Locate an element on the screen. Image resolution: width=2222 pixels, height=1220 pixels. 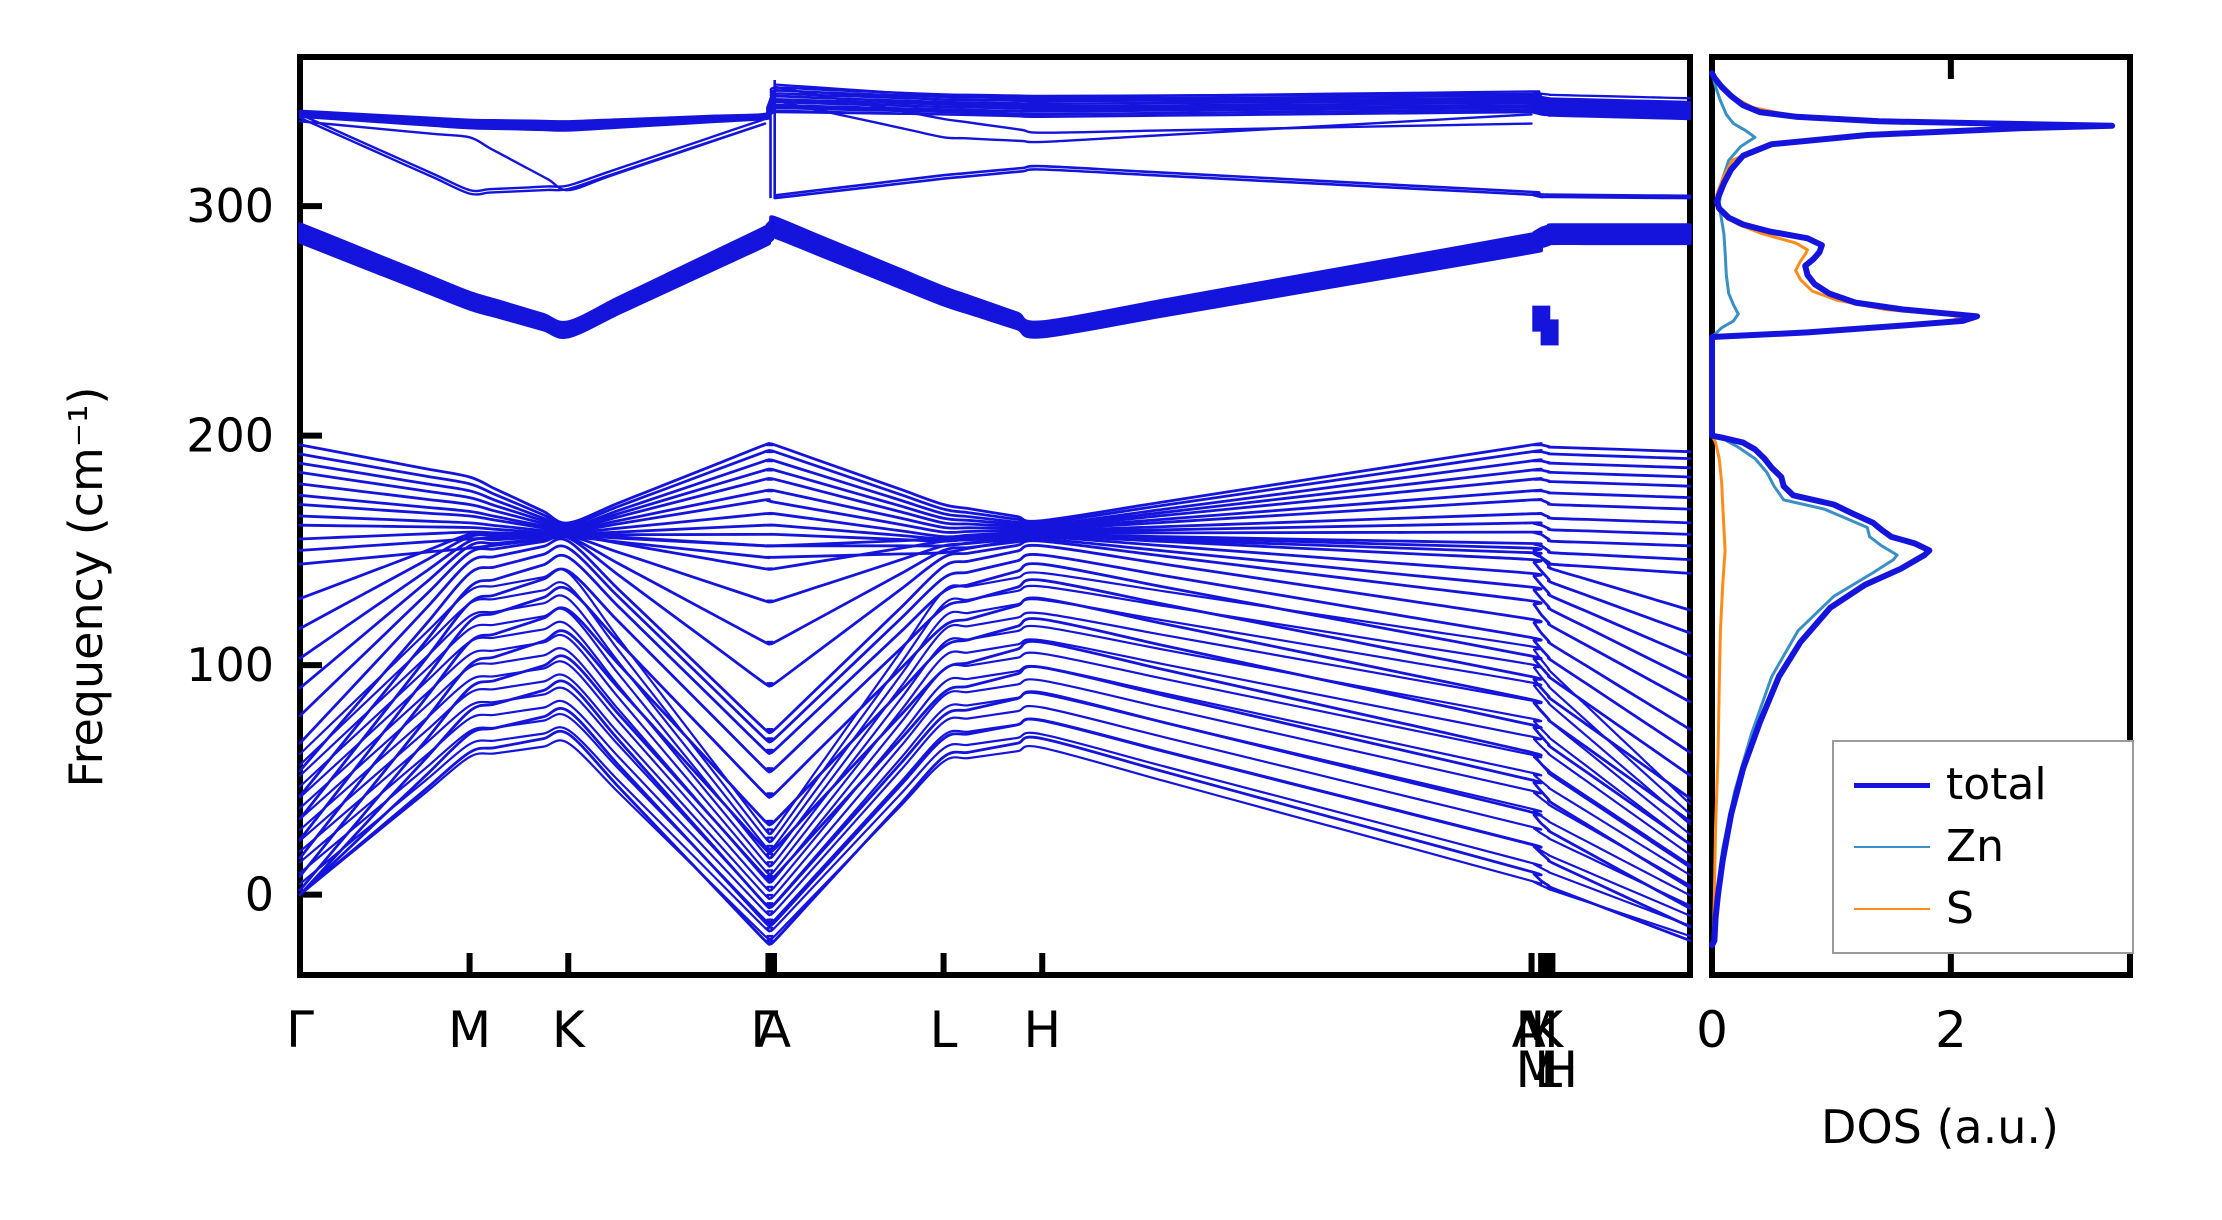
dos-curve-total is located at coordinates (1912, 509).